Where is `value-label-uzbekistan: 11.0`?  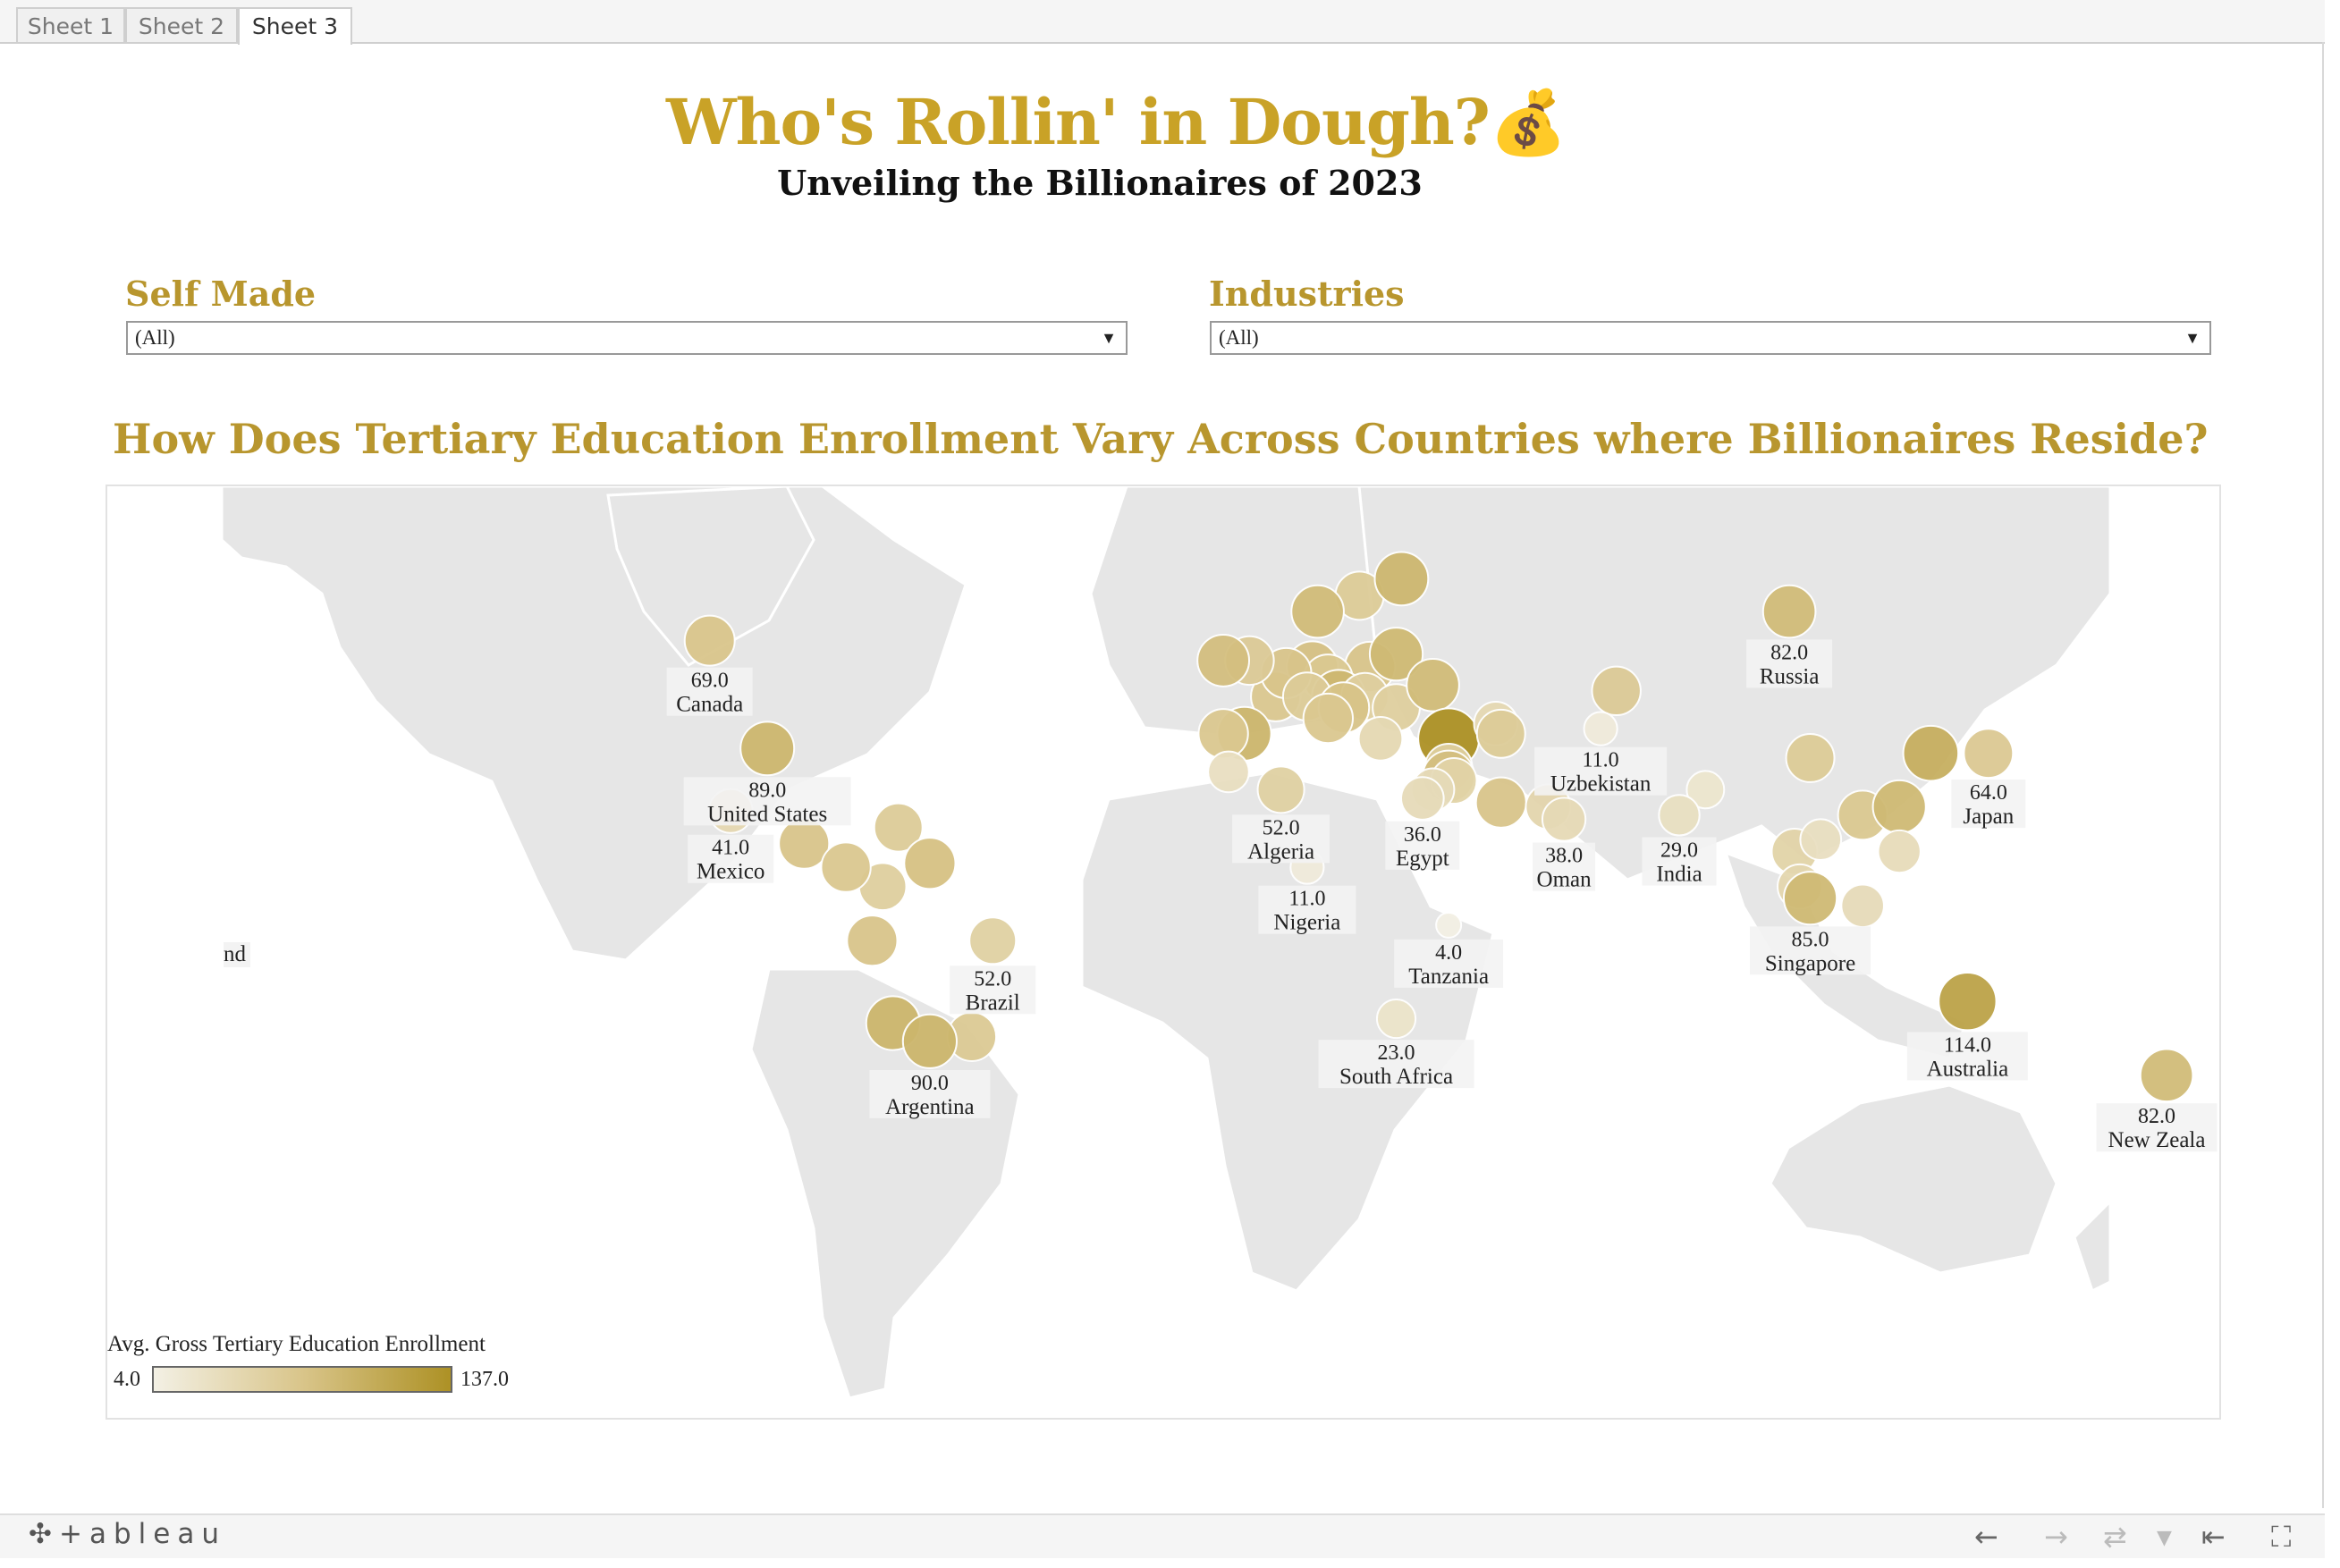 value-label-uzbekistan: 11.0 is located at coordinates (1601, 760).